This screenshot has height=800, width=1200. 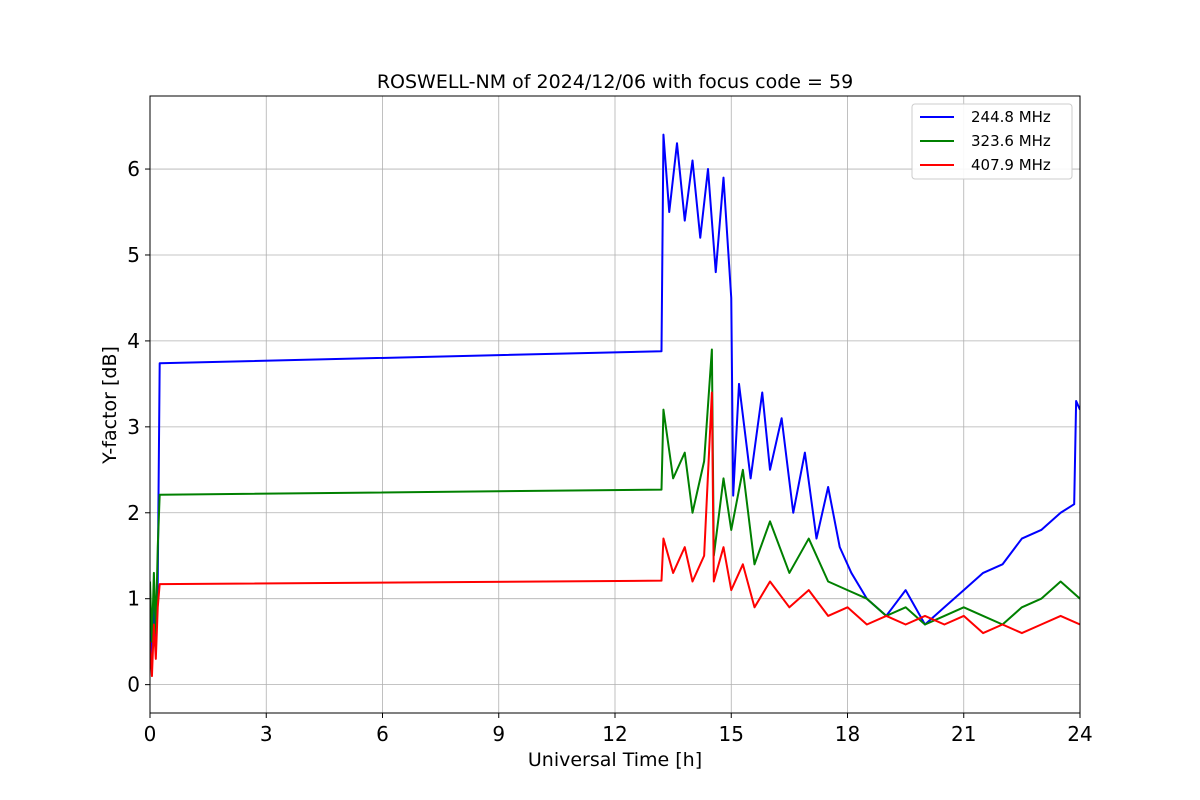 What do you see at coordinates (1011, 165) in the screenshot?
I see `legend-label-2: 407.9 MHz` at bounding box center [1011, 165].